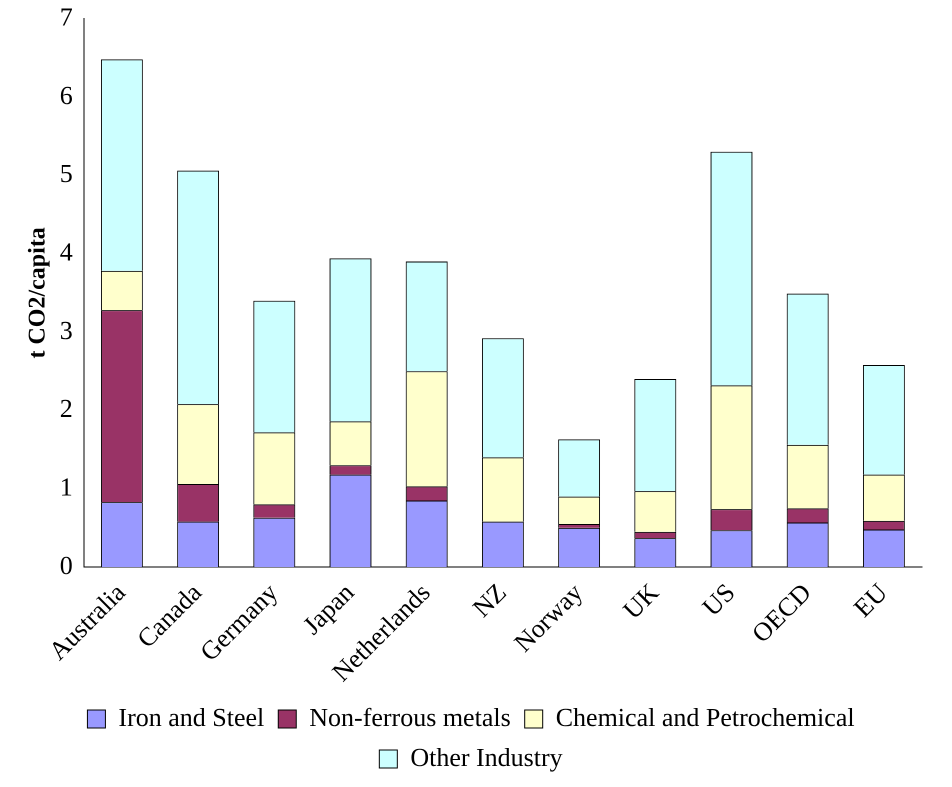 The image size is (952, 787). I want to click on legend-label: Iron and Steel, so click(191, 717).